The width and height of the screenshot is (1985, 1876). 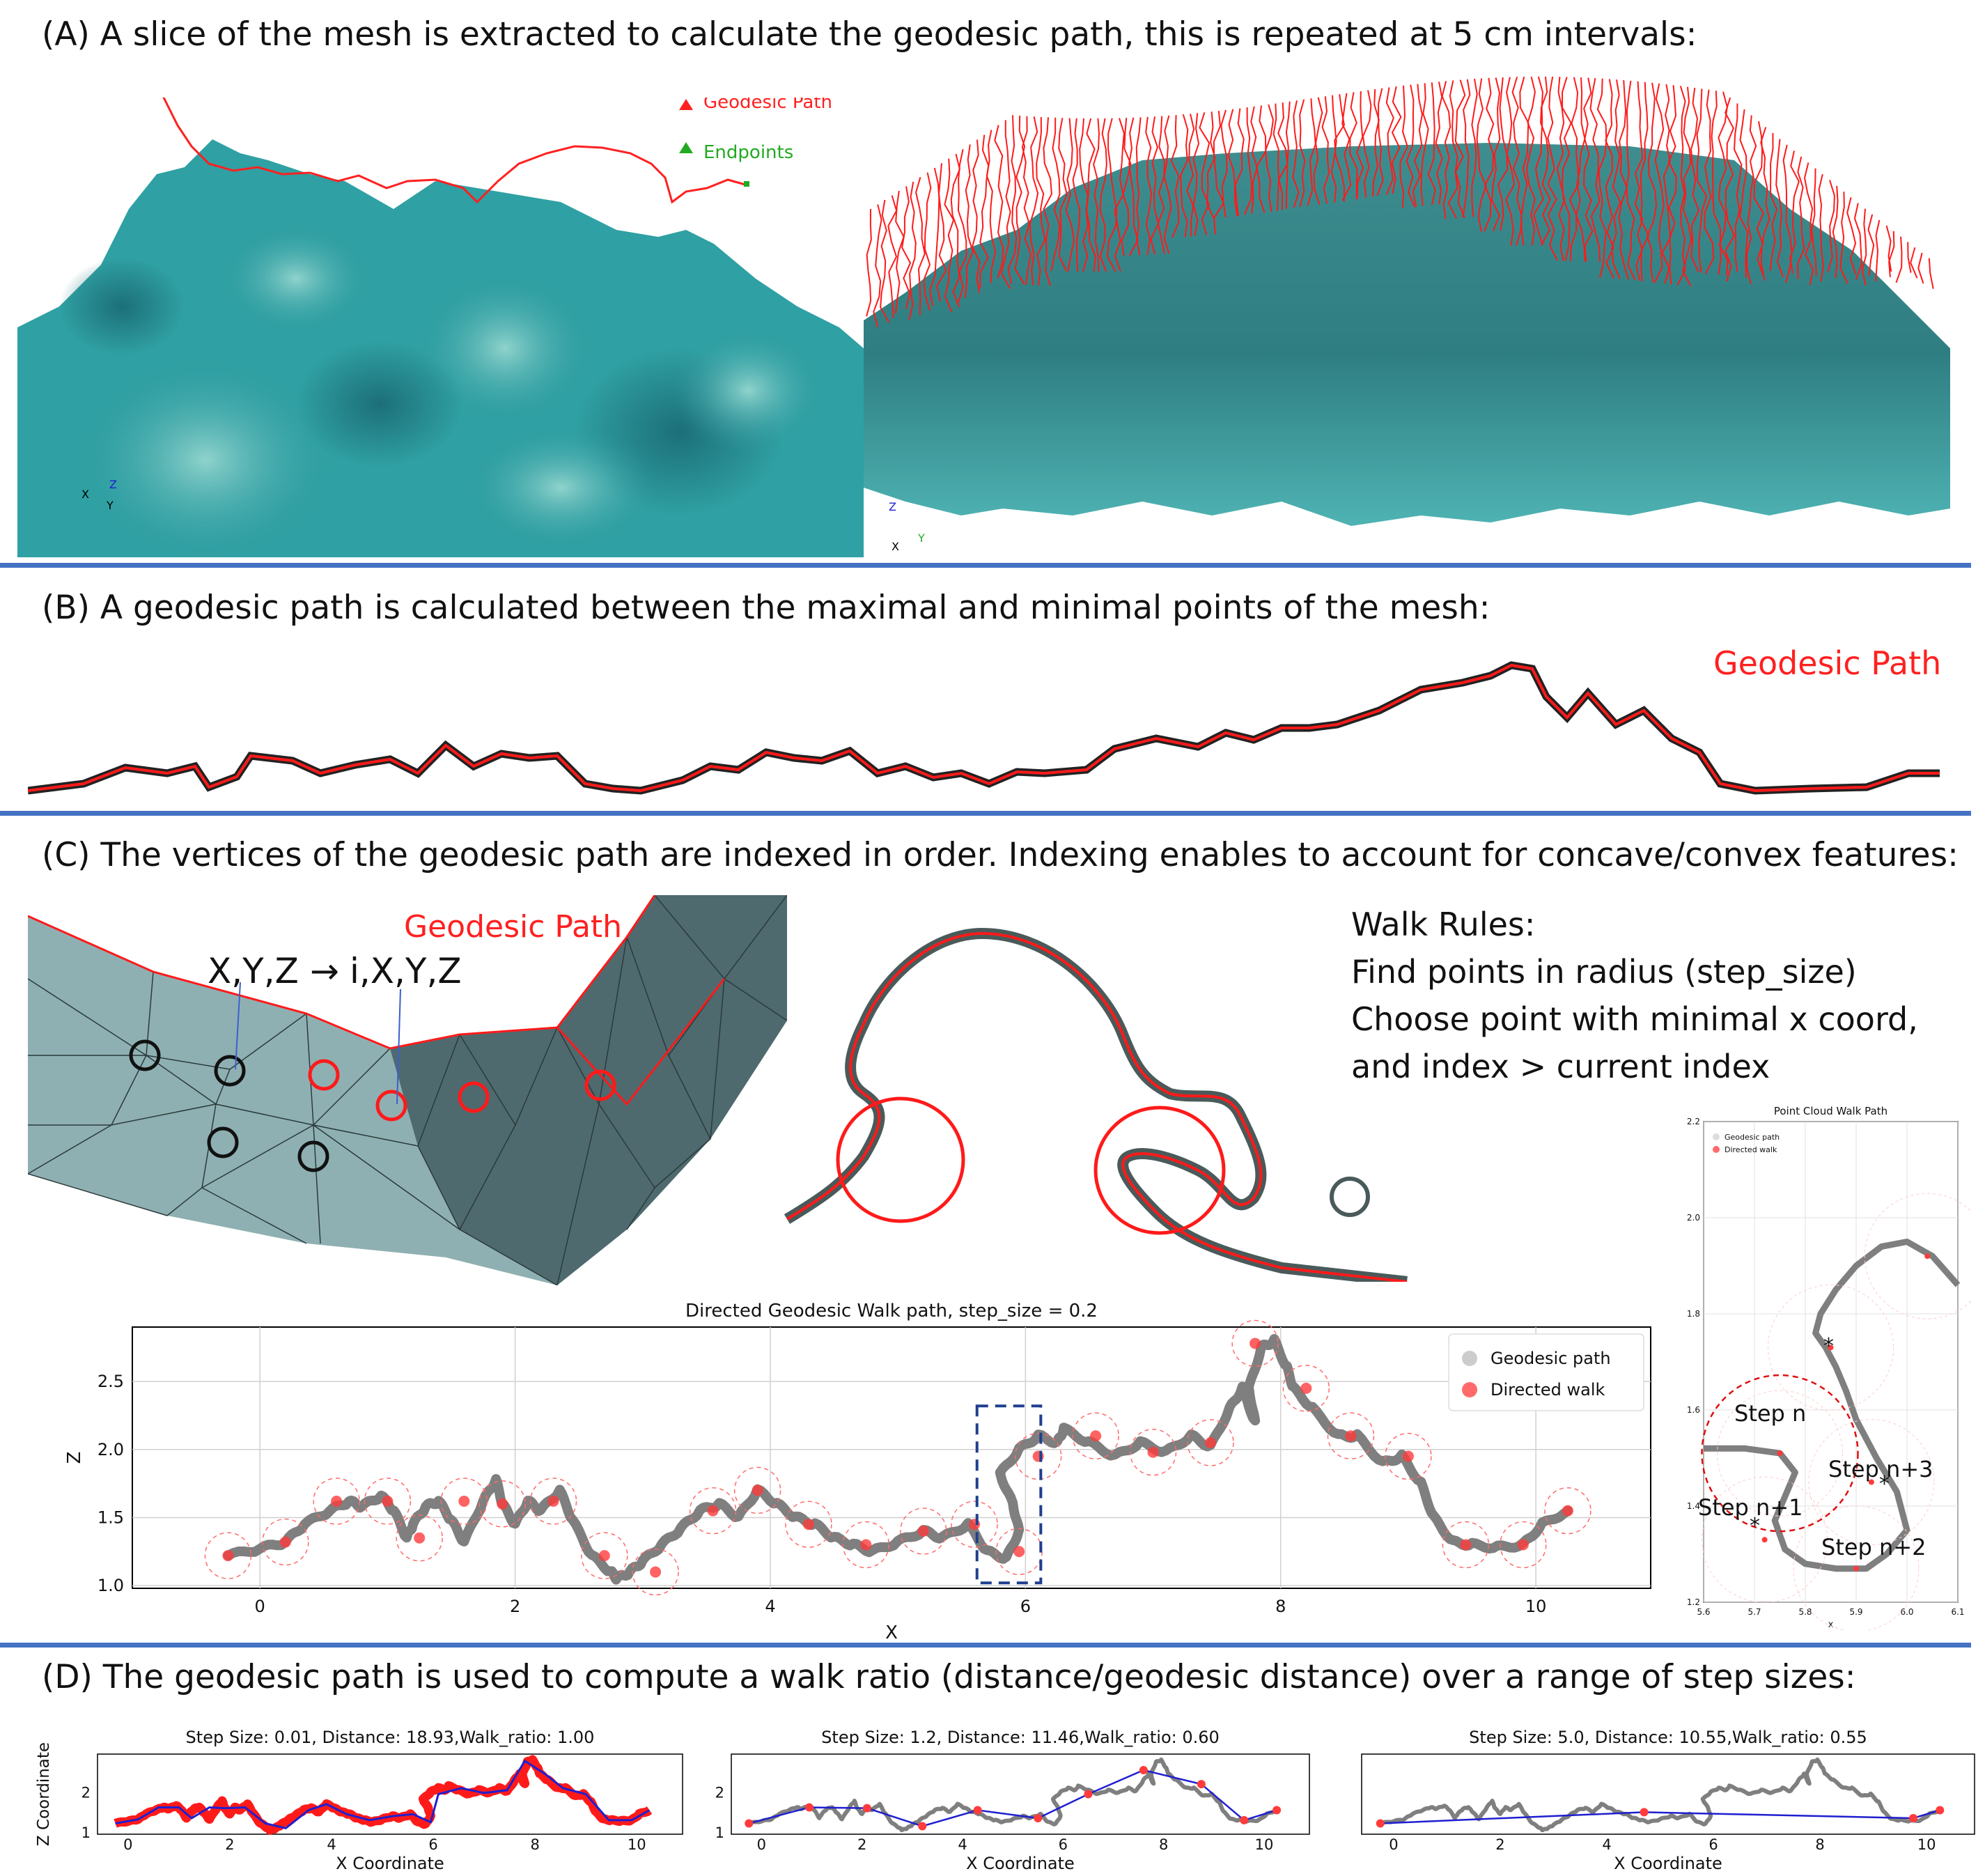 I want to click on legend-walk-marker, so click(x=1469, y=1389).